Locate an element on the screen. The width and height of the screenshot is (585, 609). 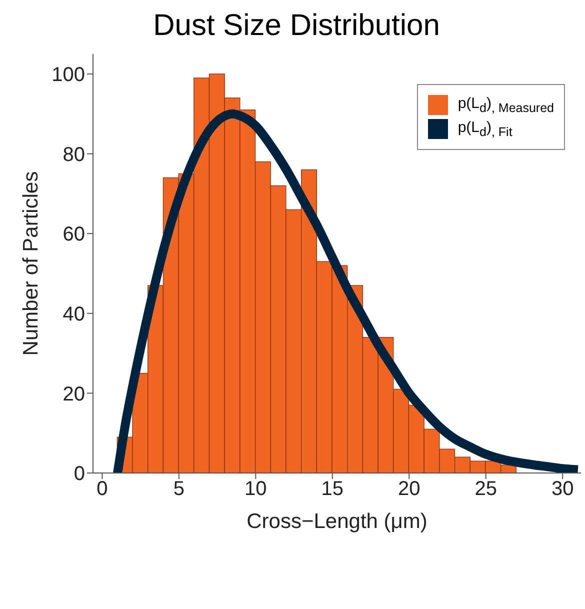
y-tick-label: 80 is located at coordinates (73, 155).